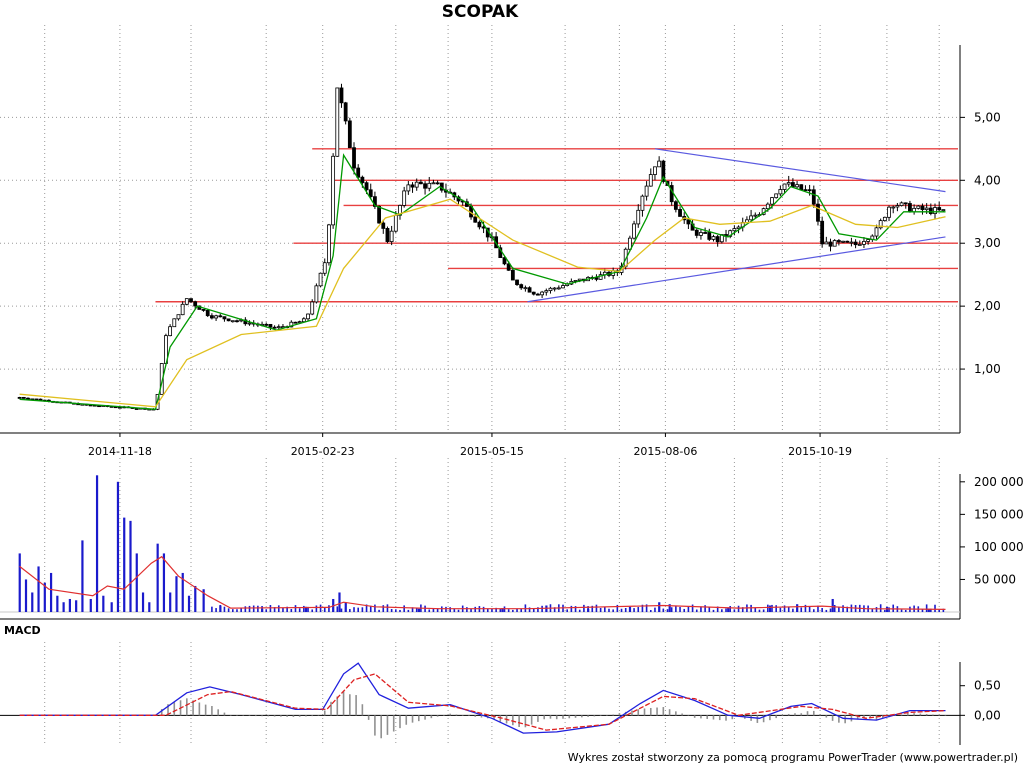 The width and height of the screenshot is (1024, 768). Describe the element at coordinates (987, 117) in the screenshot. I see `price-y-tick-label: 5,00` at that location.